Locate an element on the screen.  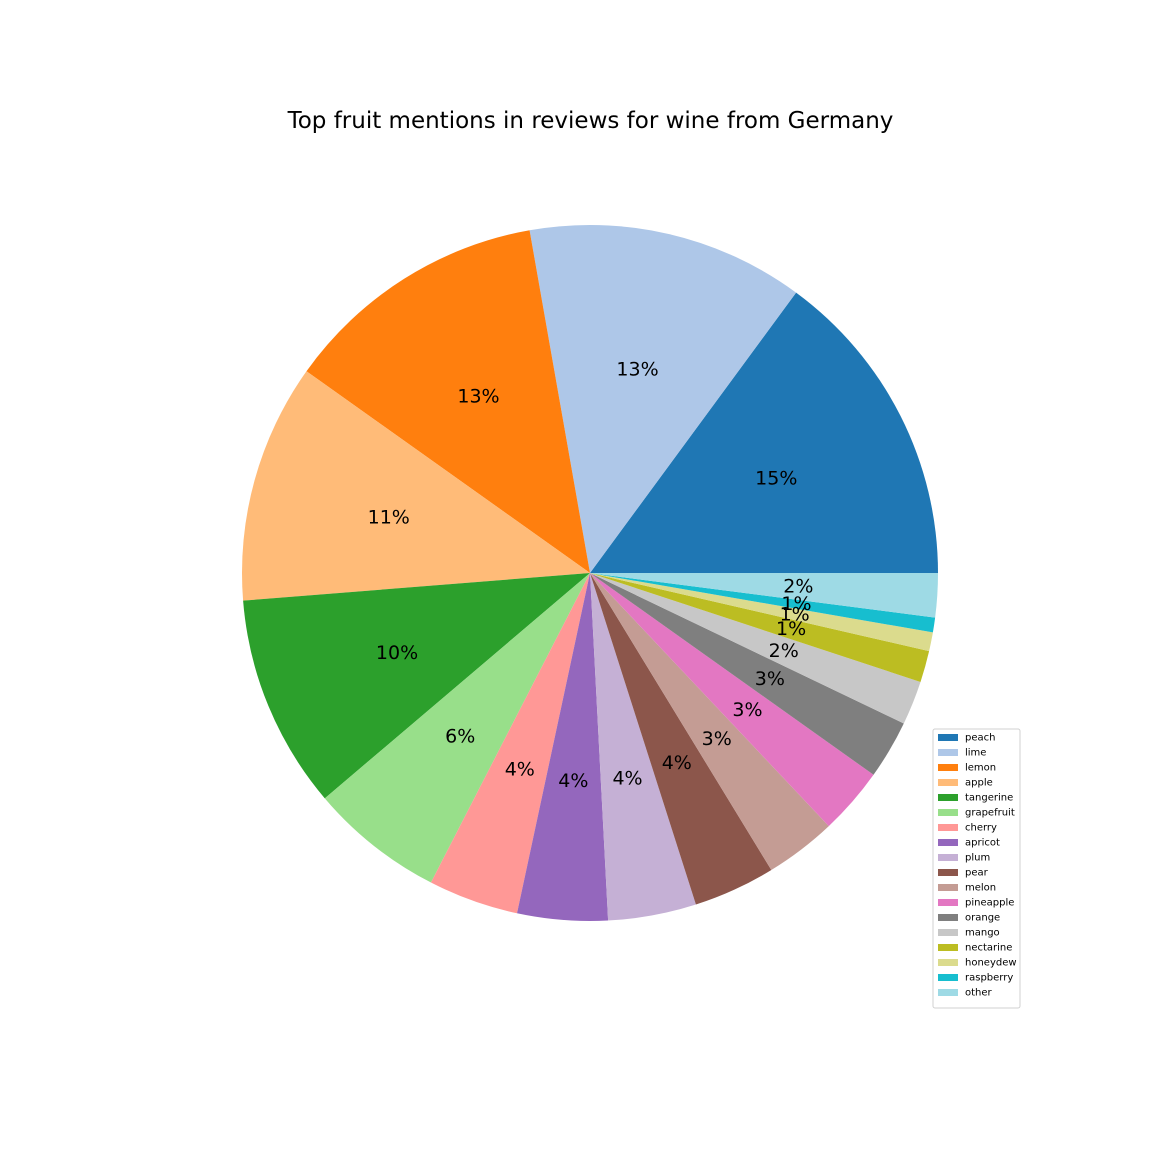
legend-label-apricot: apricot is located at coordinates (982, 843).